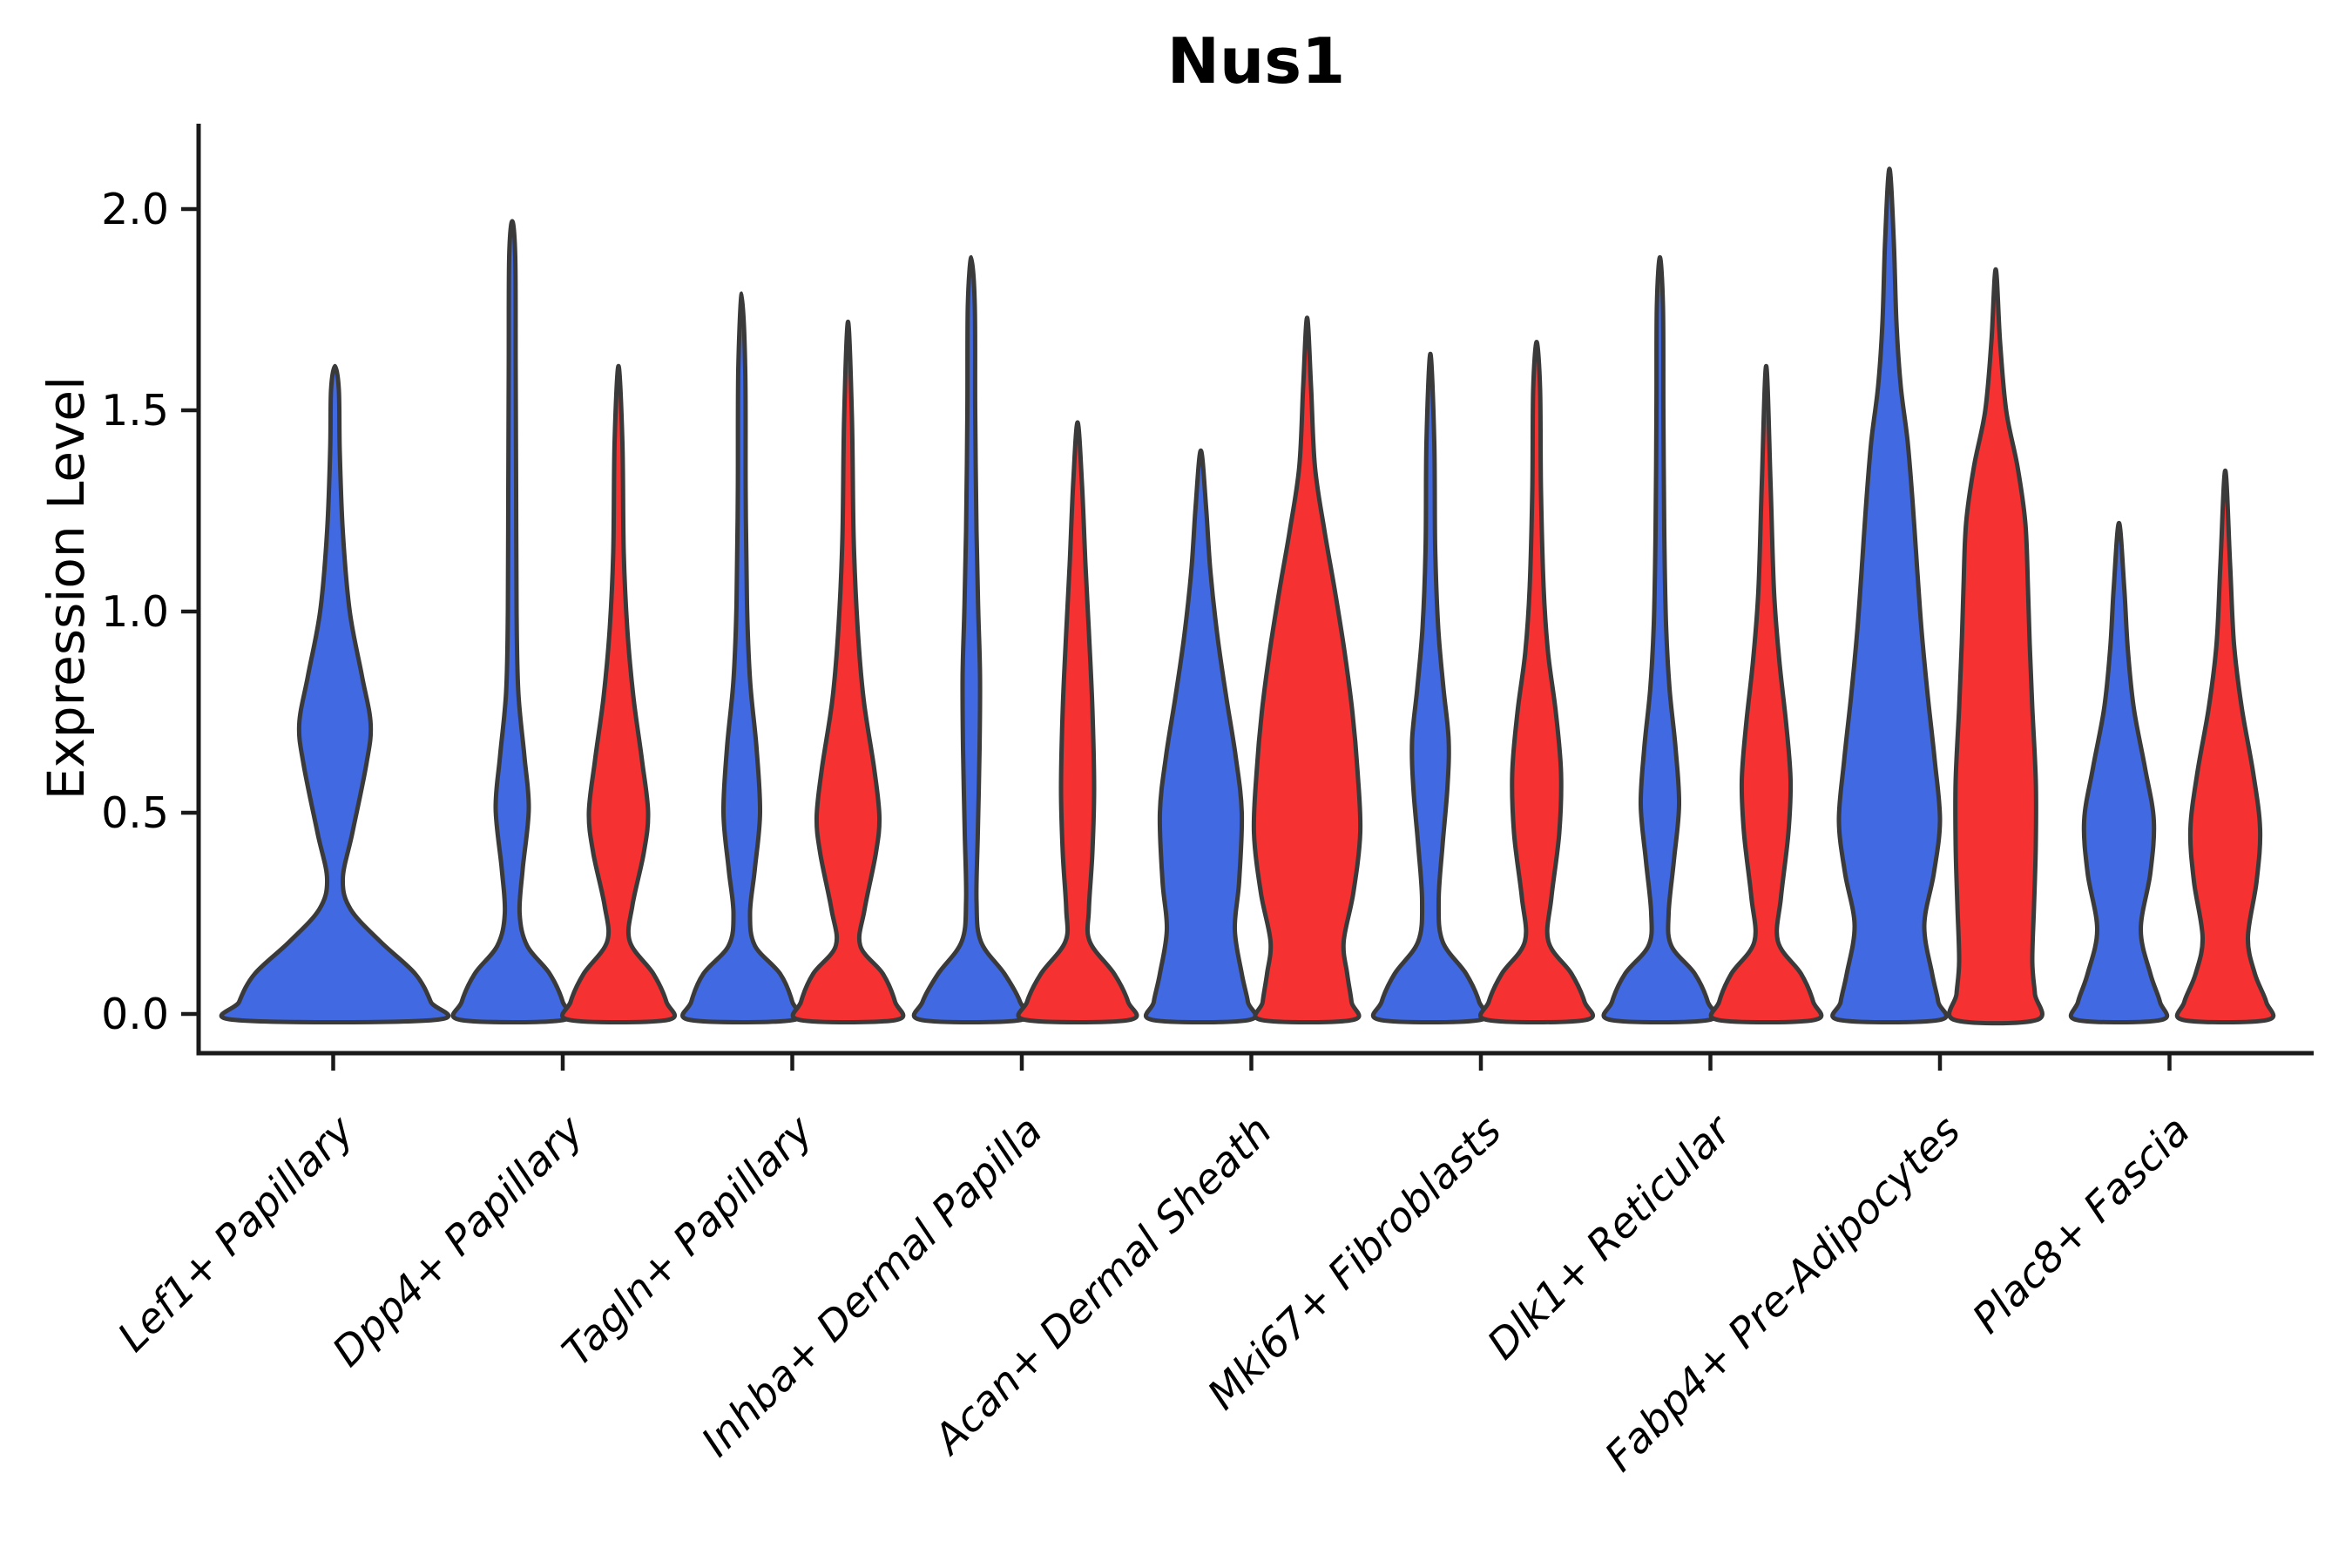  Describe the element at coordinates (135, 813) in the screenshot. I see `y-tick-label: 0.5` at that location.